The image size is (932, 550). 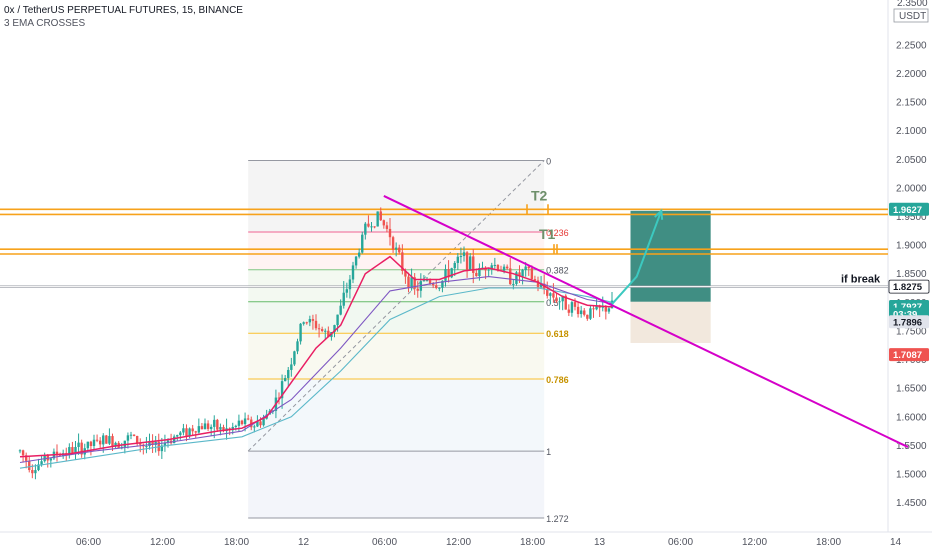 I want to click on target-zone, so click(x=670, y=256).